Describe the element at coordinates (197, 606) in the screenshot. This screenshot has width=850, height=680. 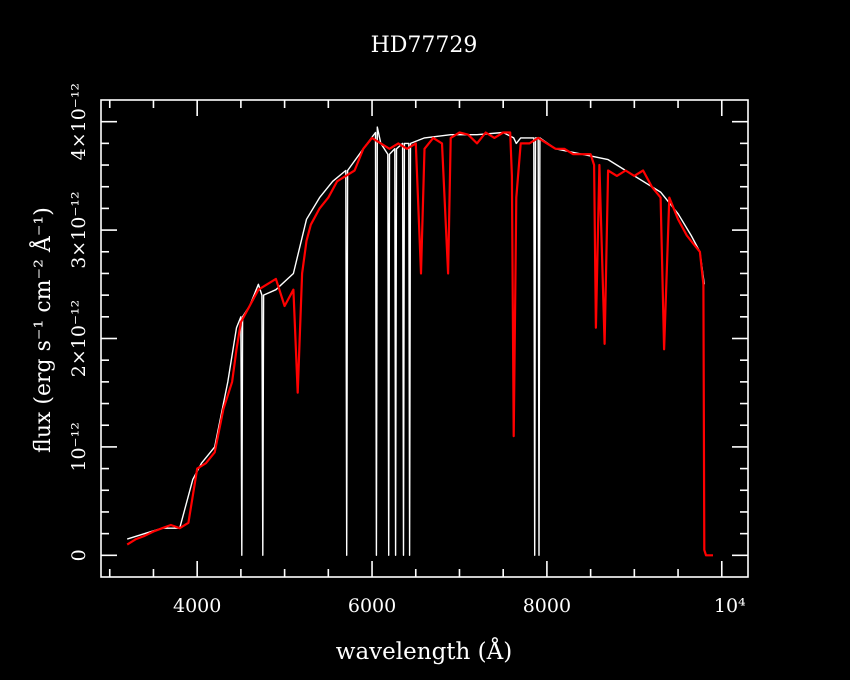
I see `x-tick-label: 4000` at that location.